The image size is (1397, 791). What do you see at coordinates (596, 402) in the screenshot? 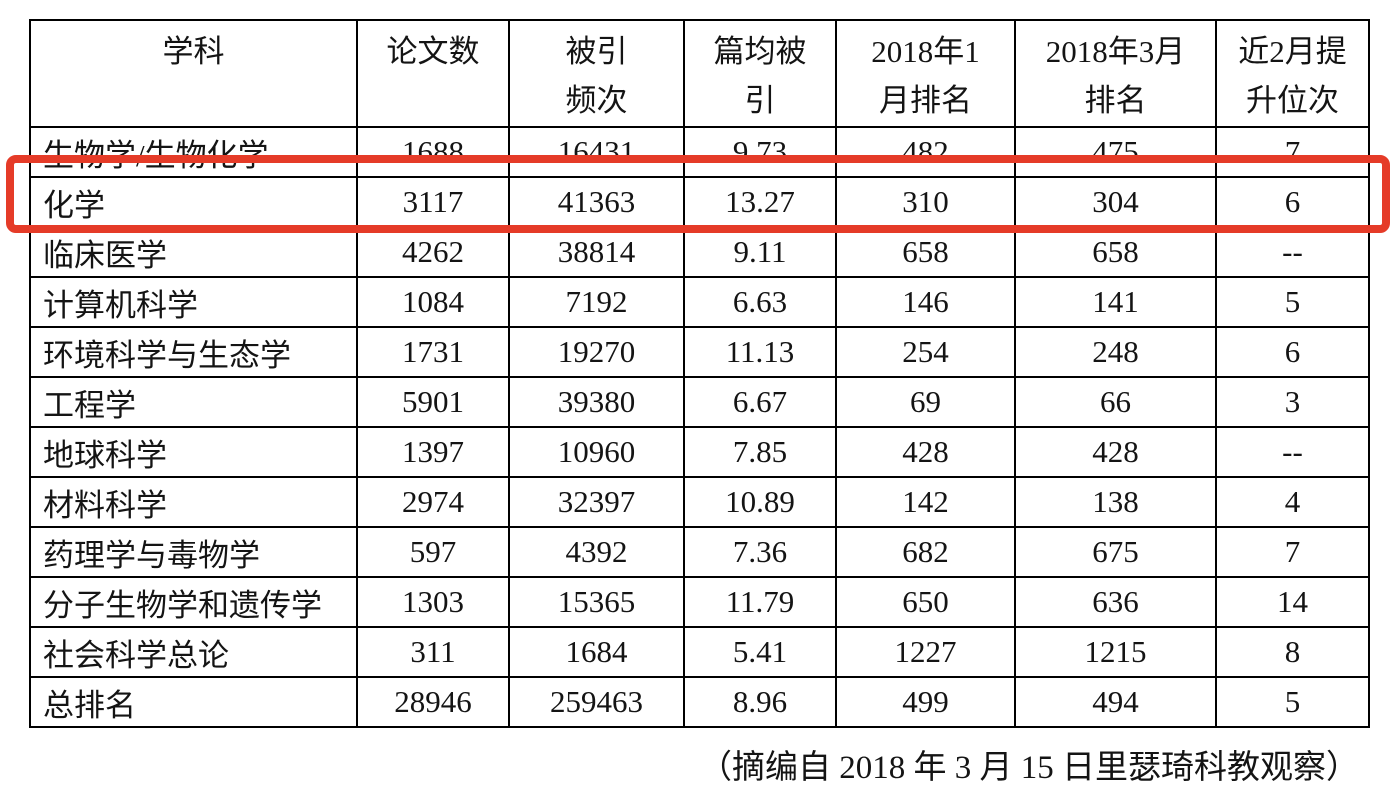
I see `value-cell: 39380` at bounding box center [596, 402].